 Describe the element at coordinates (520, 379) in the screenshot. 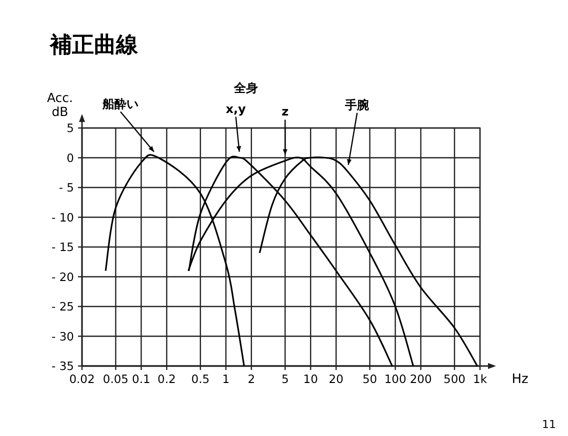

I see `x-axis-title: Hz` at that location.